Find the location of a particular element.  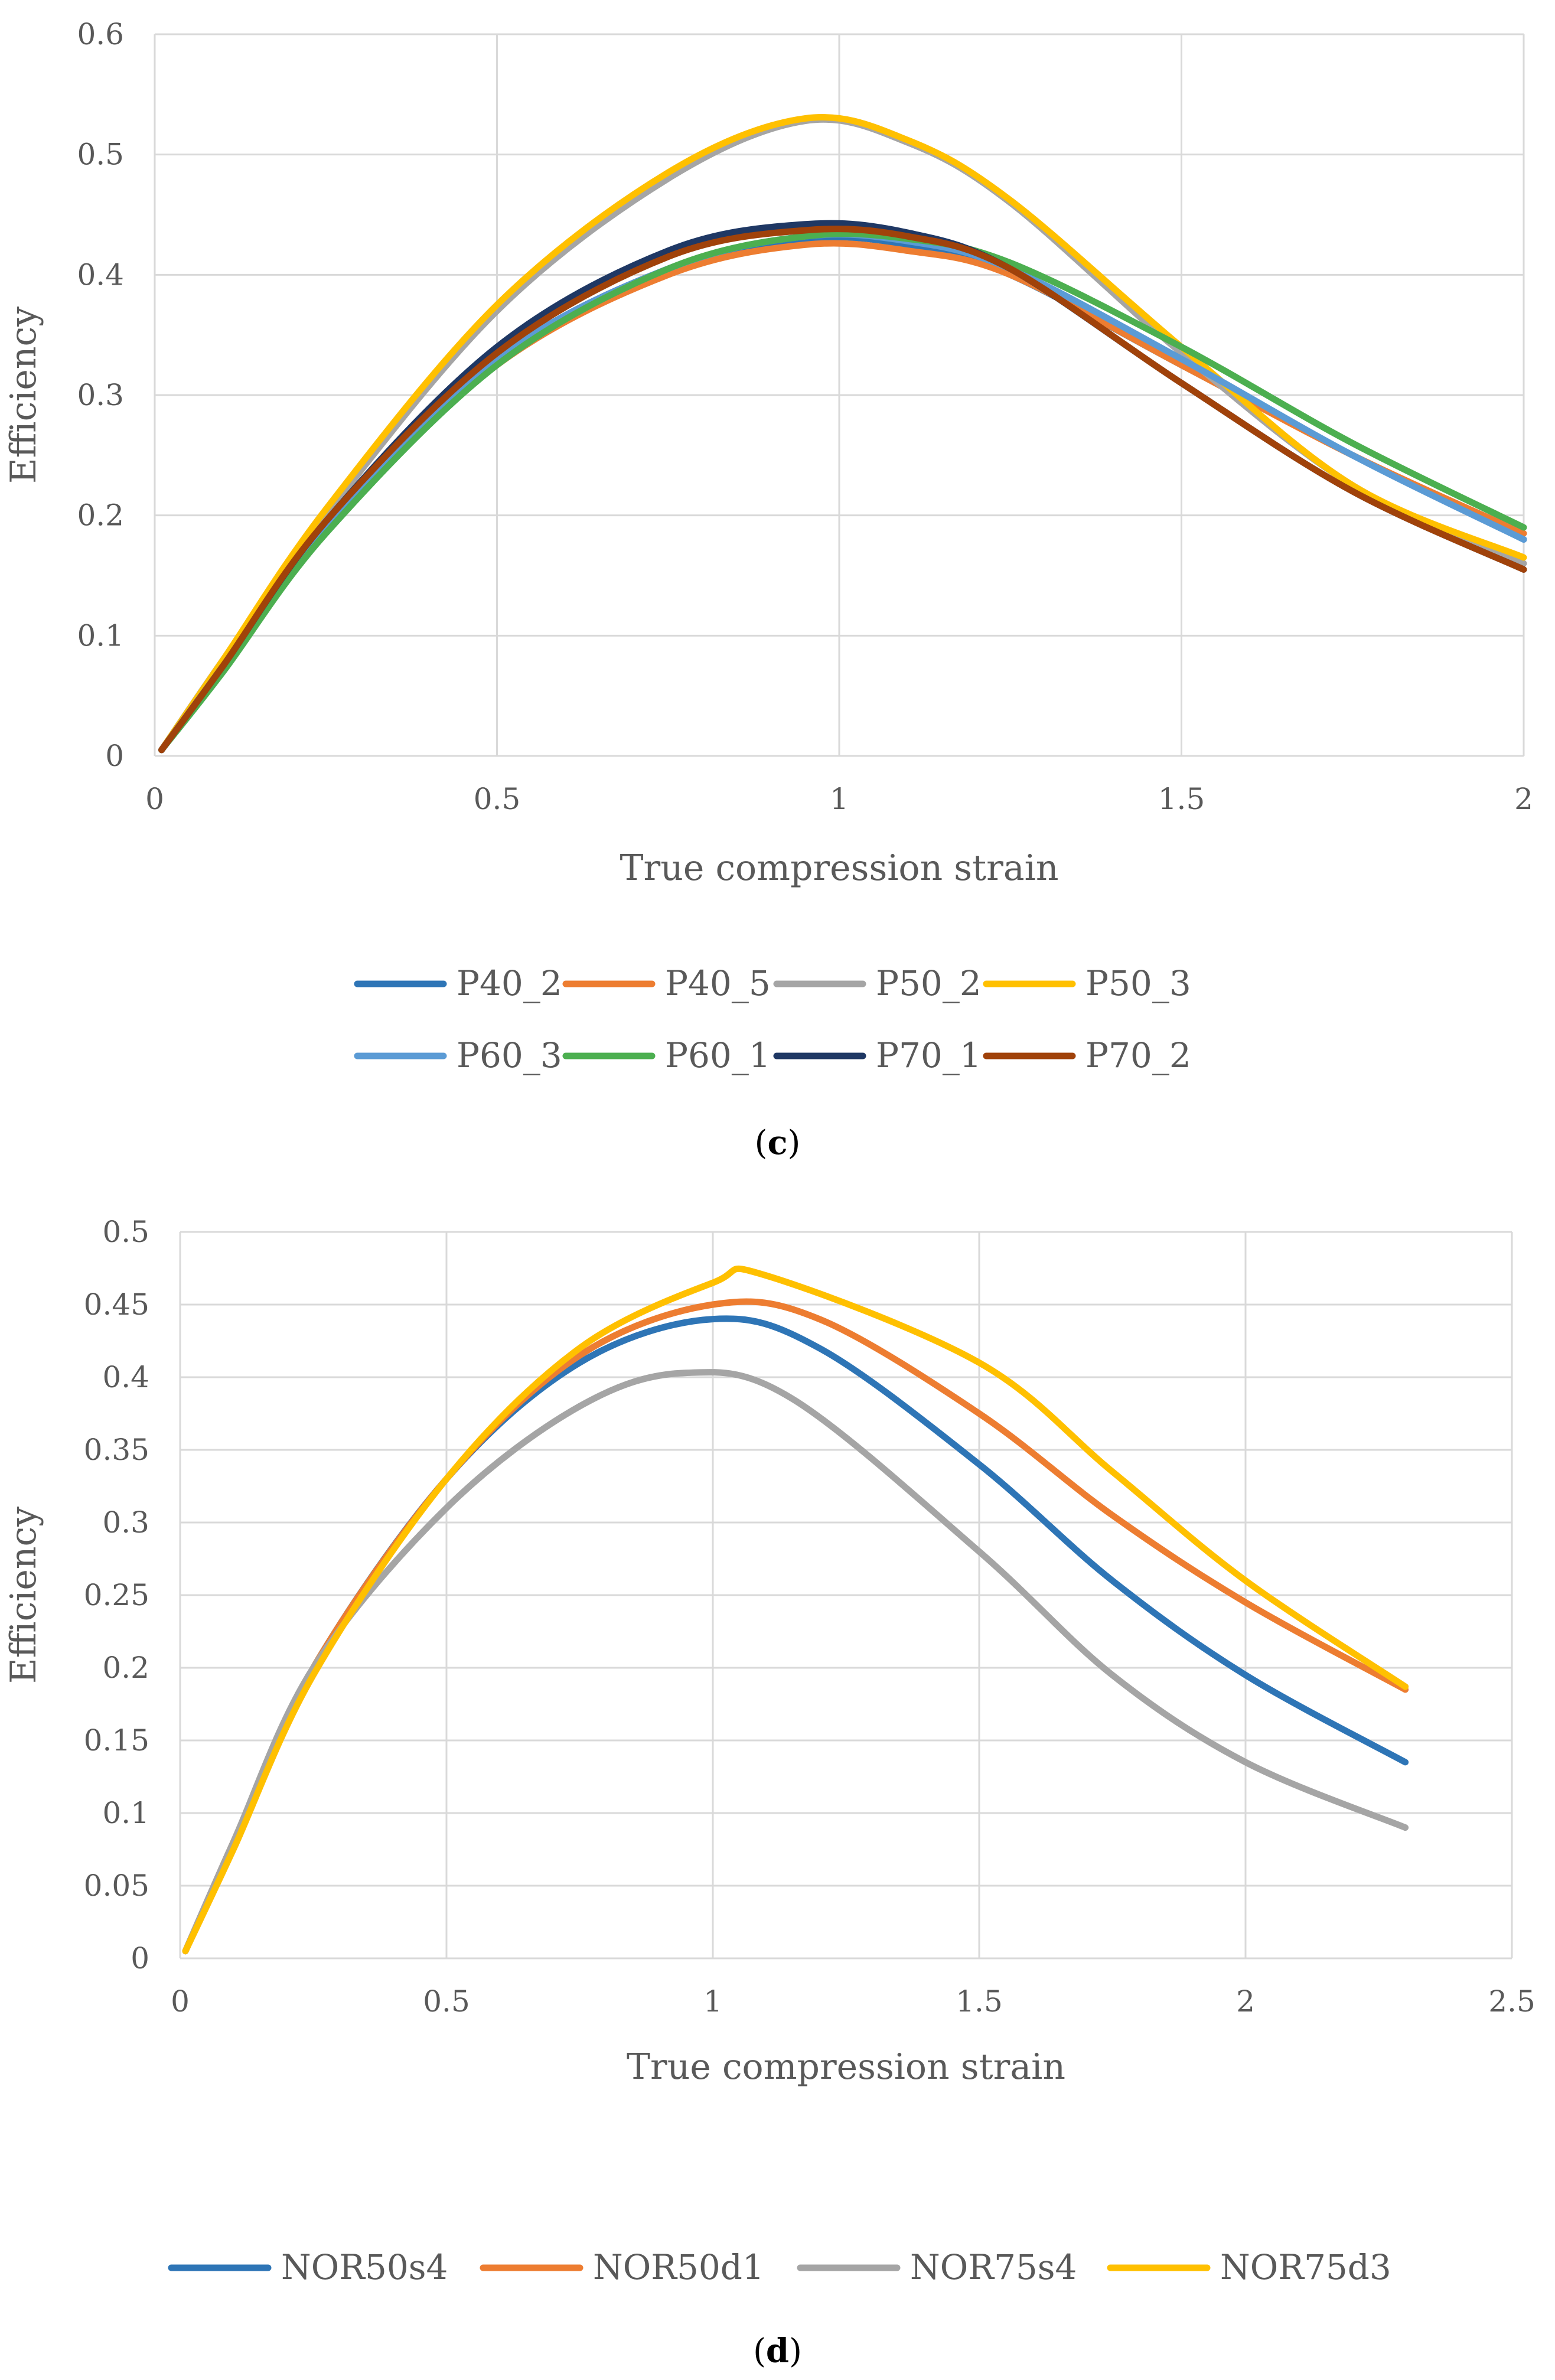

caption-d-letter: d is located at coordinates (777, 2351).